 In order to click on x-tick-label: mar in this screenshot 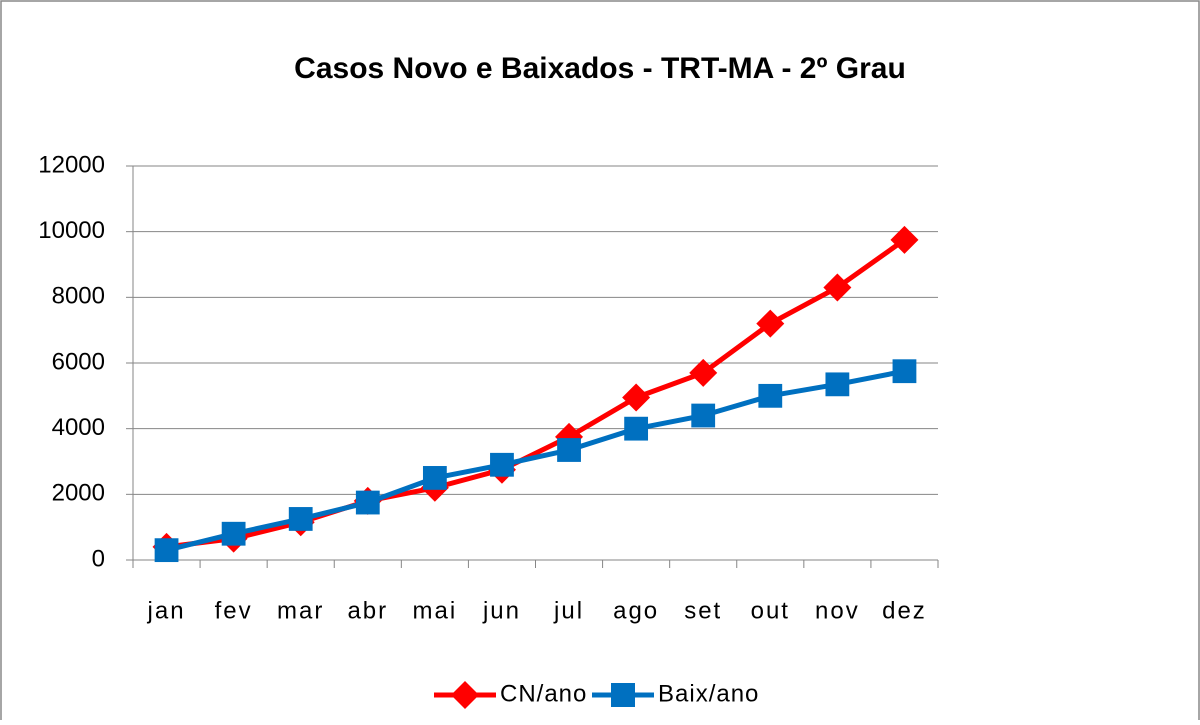, I will do `click(300, 610)`.